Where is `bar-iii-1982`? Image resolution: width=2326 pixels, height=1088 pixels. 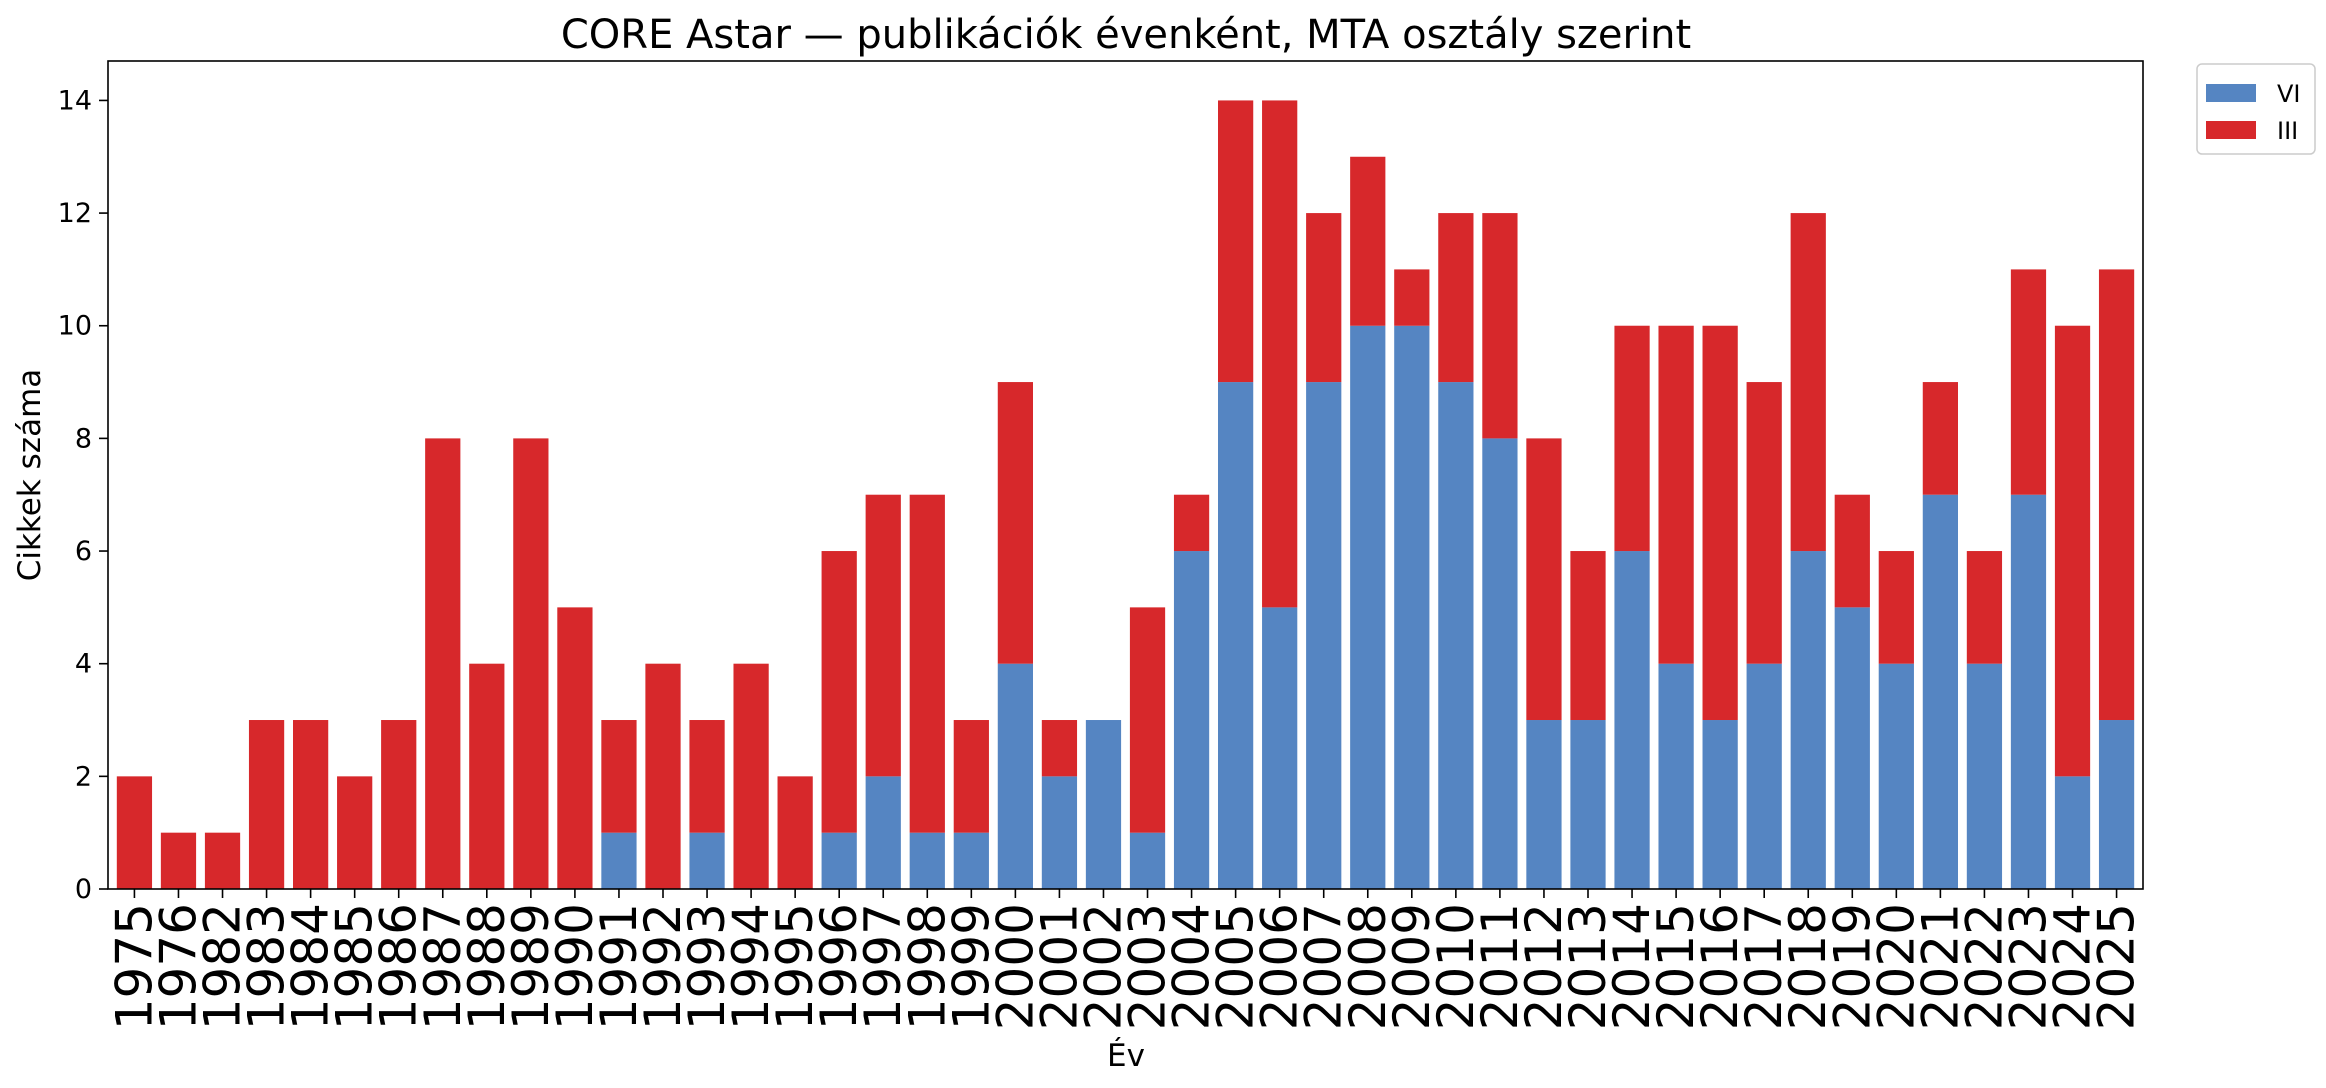 bar-iii-1982 is located at coordinates (222, 860).